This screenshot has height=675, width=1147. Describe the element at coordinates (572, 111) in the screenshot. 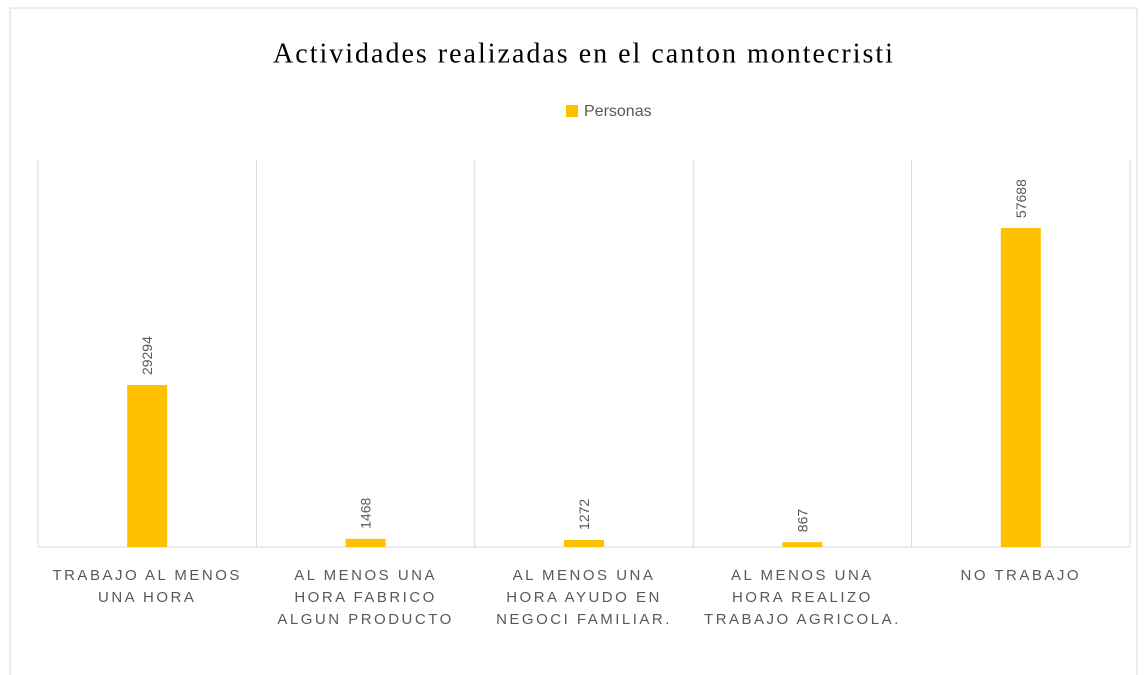

I see `legend-swatch` at that location.